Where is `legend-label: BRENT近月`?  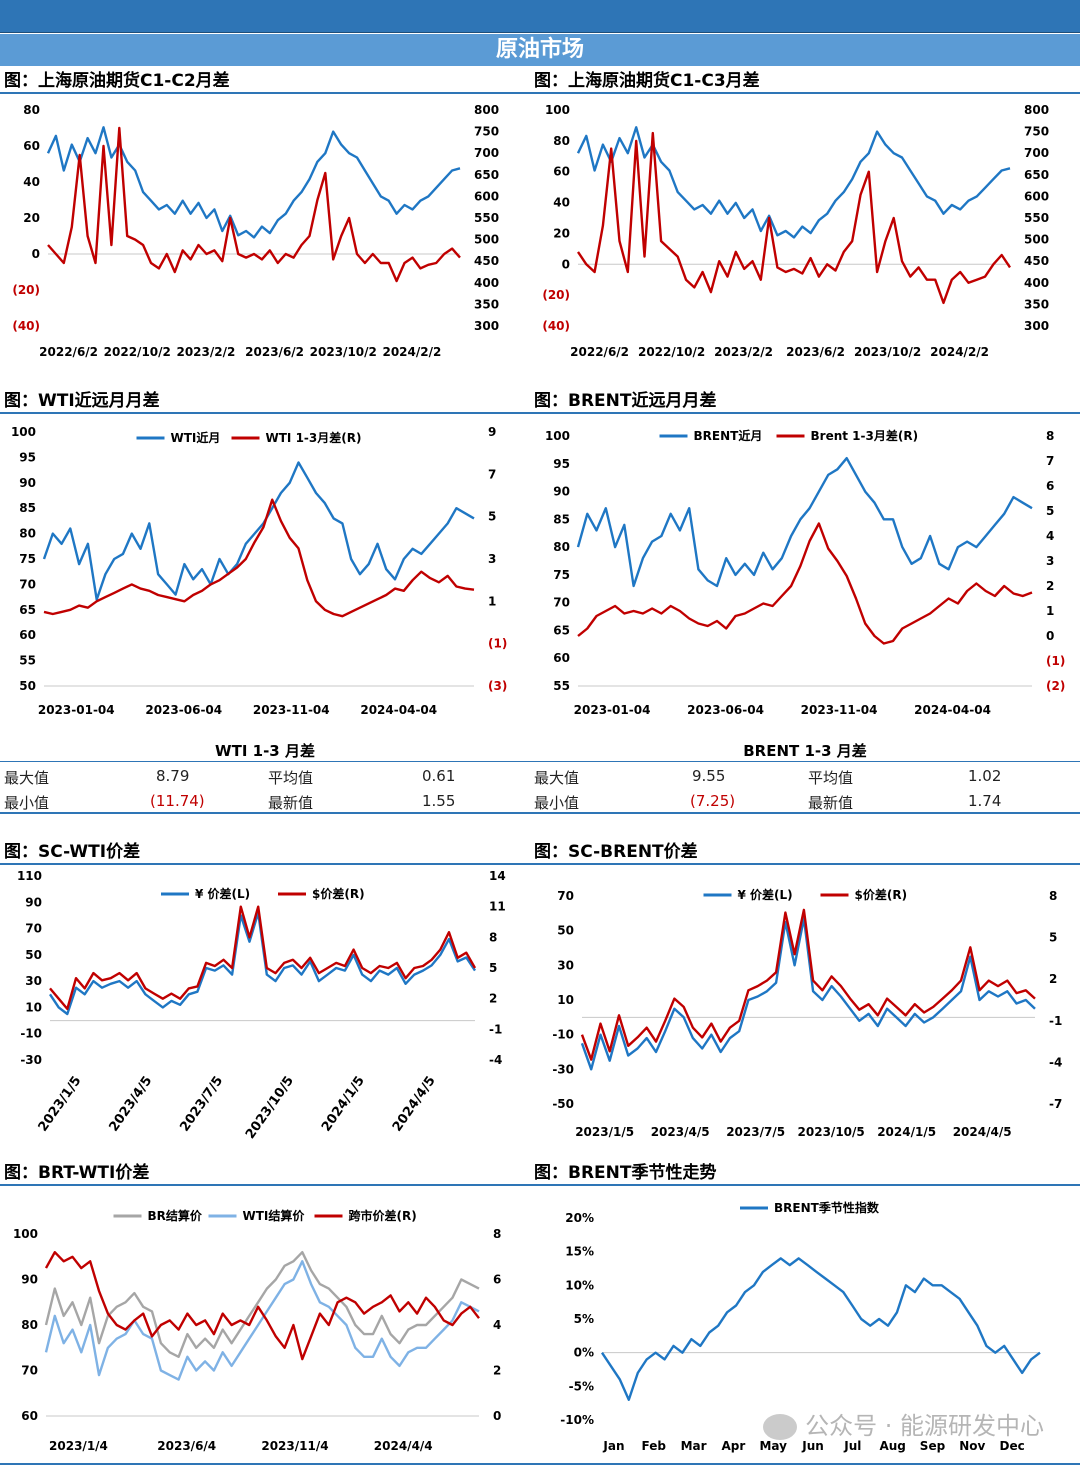
legend-label: BRENT近月 is located at coordinates (728, 435).